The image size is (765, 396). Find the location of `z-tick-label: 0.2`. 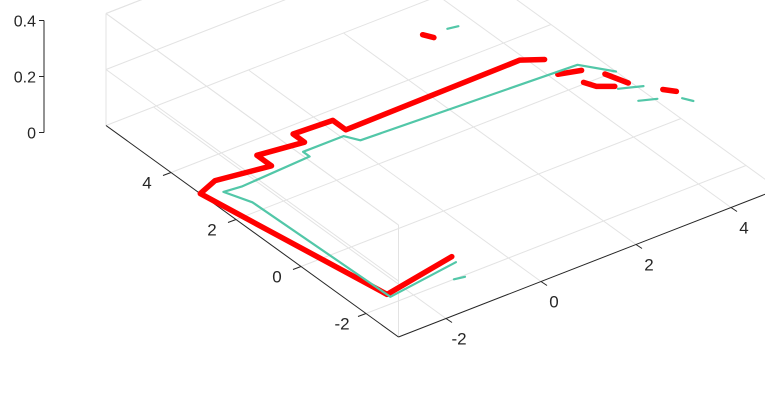

z-tick-label: 0.2 is located at coordinates (25, 78).